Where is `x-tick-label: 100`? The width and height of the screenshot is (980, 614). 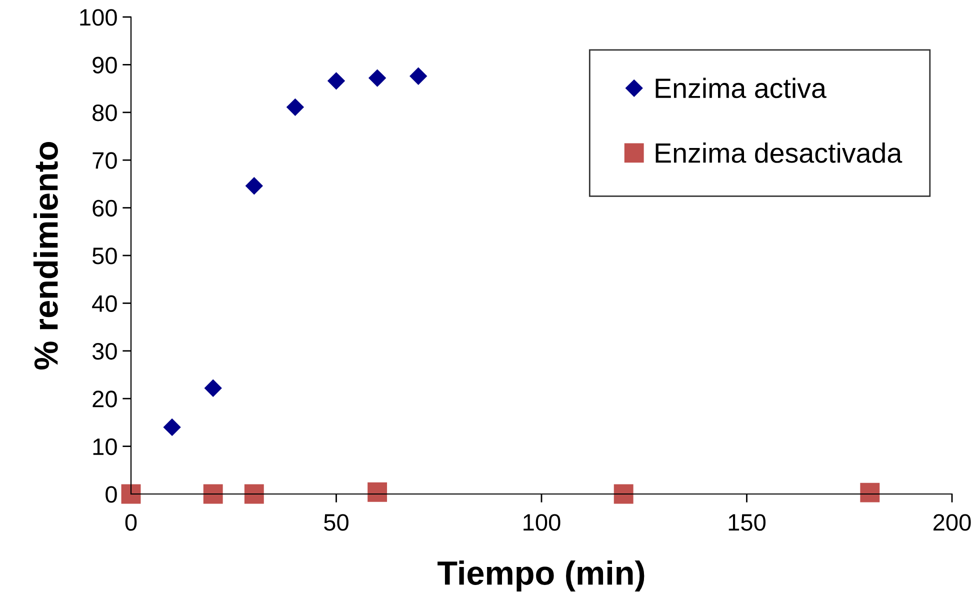 x-tick-label: 100 is located at coordinates (542, 522).